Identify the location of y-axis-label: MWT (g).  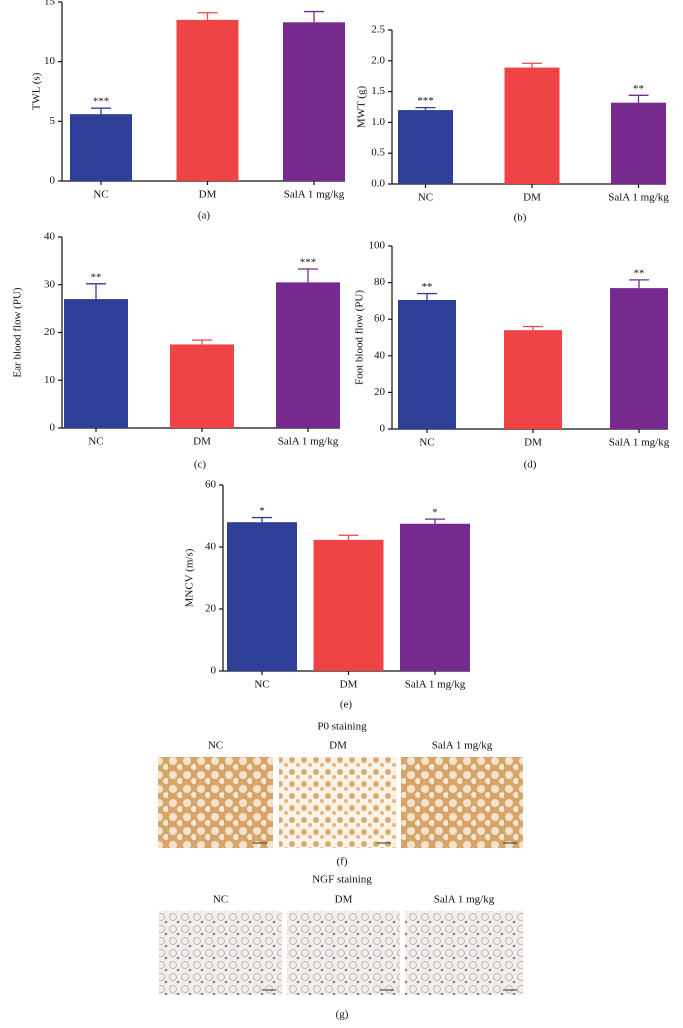
(362, 107).